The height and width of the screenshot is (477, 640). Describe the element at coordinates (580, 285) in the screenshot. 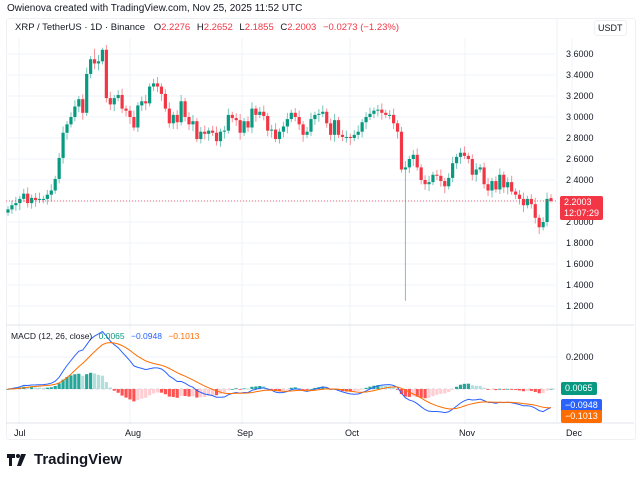

I see `svg-text: 1.4000` at that location.